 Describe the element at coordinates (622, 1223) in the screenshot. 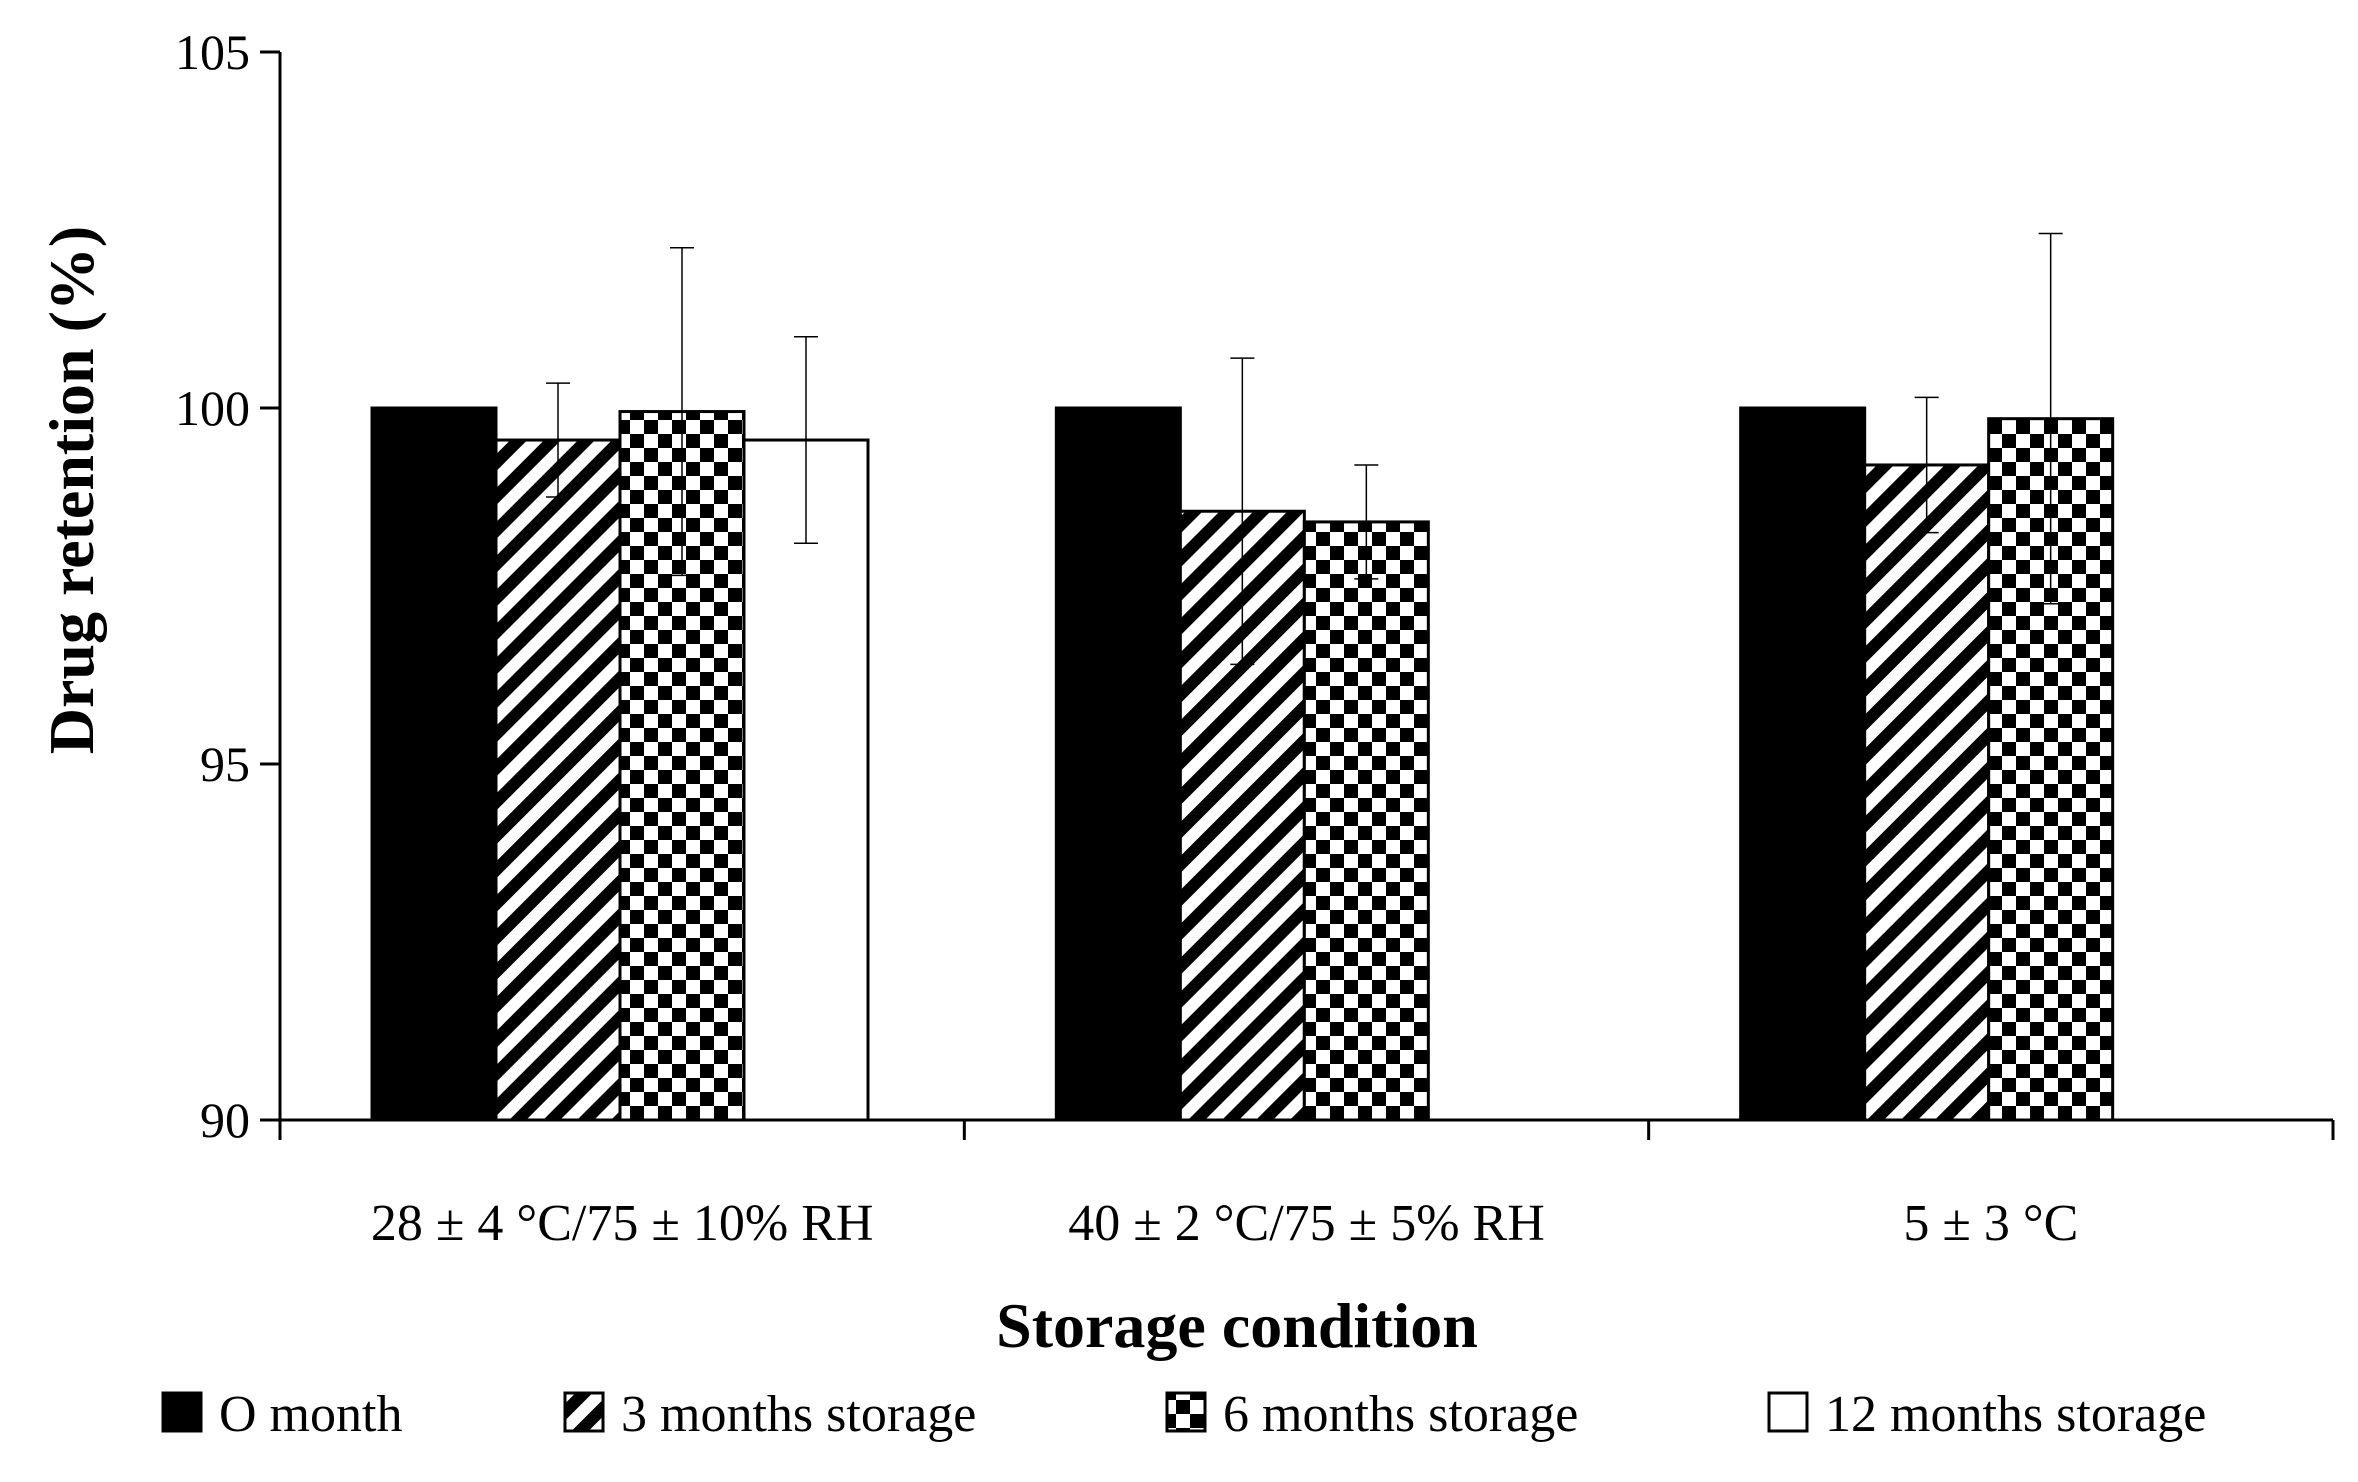

I see `x-tick-label-0: 28 ± 4 °C/75 ± 10% RH` at that location.